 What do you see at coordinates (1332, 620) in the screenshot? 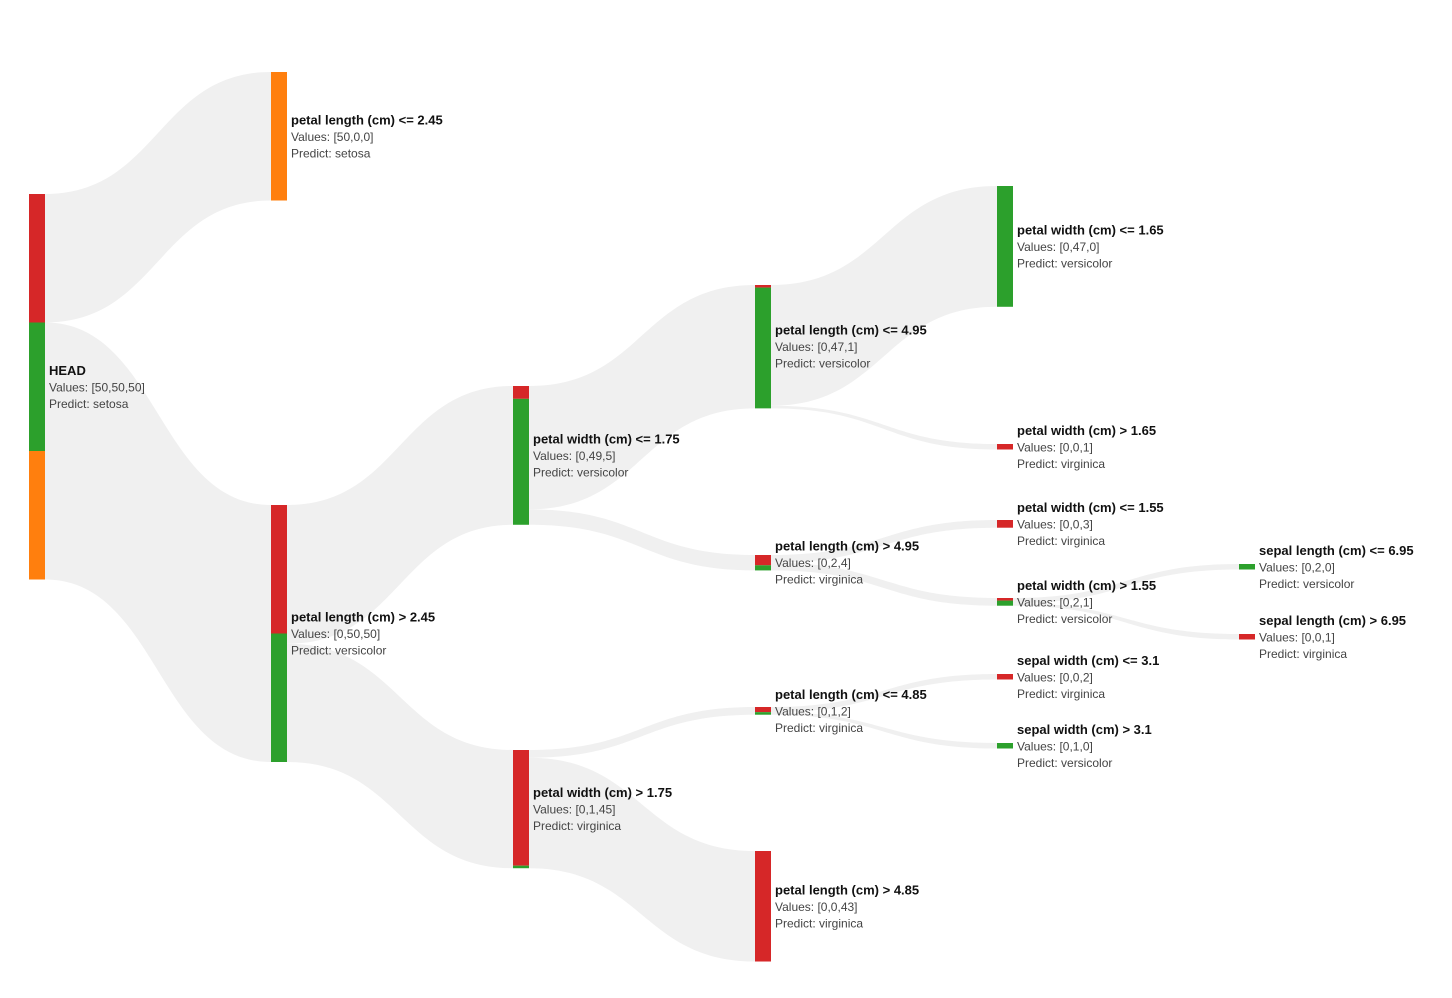
I see `node-title: sepal length (cm) > 6.95` at bounding box center [1332, 620].